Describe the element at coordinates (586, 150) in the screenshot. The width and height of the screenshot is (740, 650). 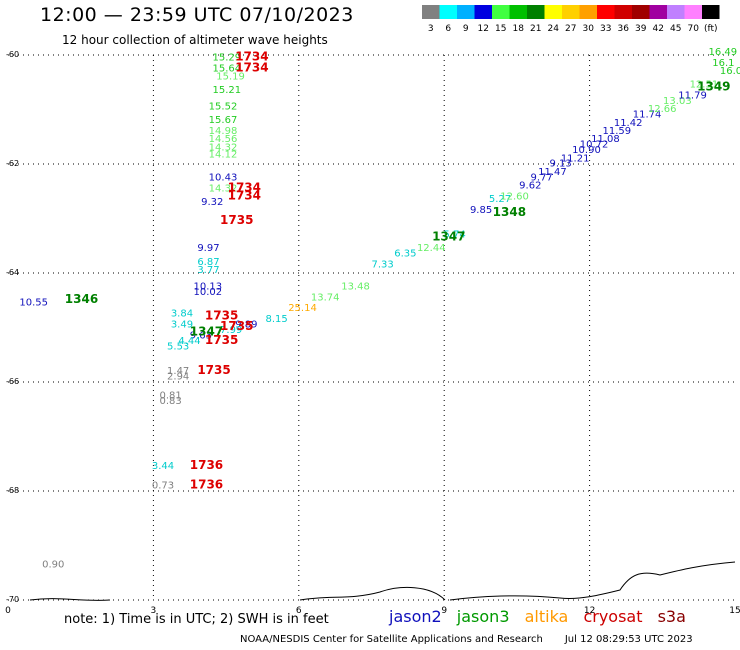
I see `wave-height-label: 10.90` at that location.